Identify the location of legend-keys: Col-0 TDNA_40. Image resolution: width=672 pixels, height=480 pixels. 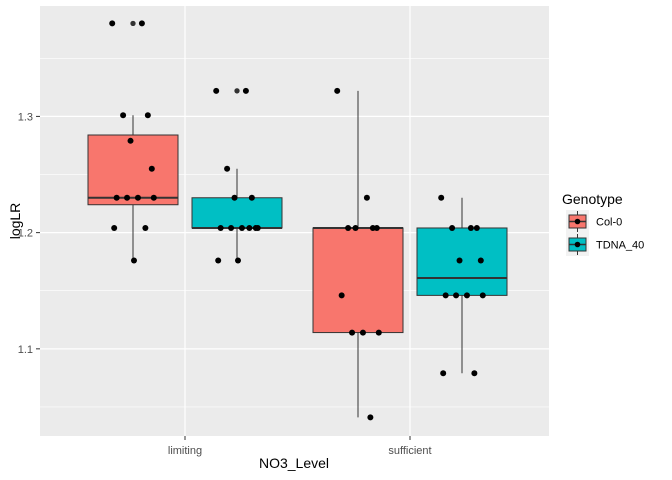
(605, 233).